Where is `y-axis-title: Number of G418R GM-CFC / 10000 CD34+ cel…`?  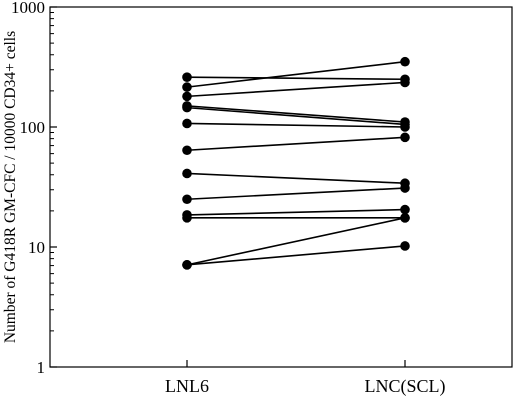 y-axis-title: Number of G418R GM-CFC / 10000 CD34+ cel… is located at coordinates (10, 187).